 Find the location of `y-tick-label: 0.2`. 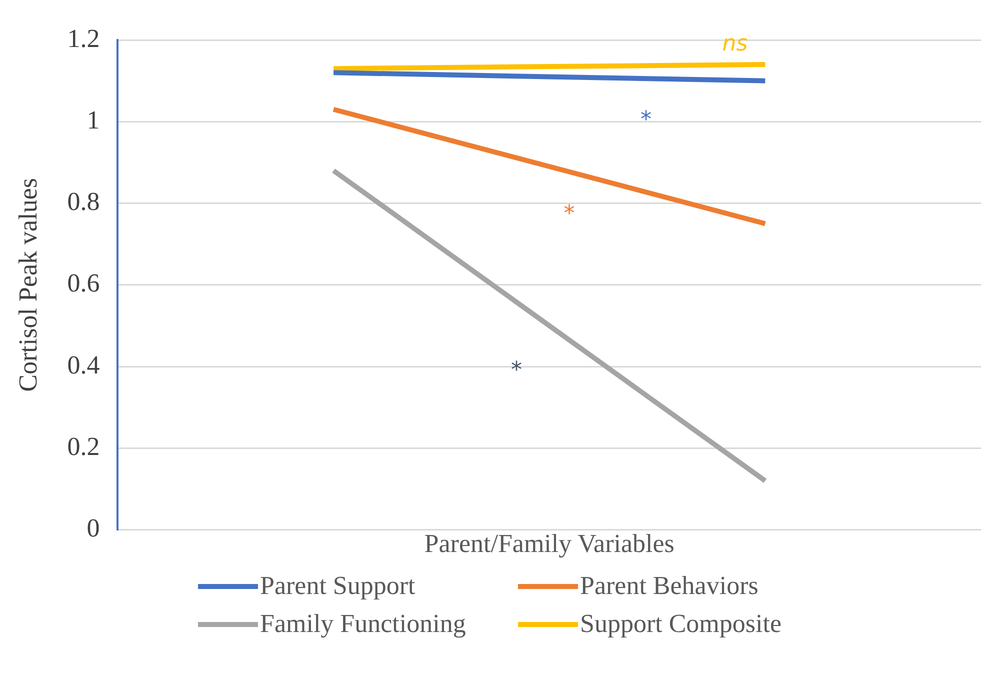

y-tick-label: 0.2 is located at coordinates (83, 446).